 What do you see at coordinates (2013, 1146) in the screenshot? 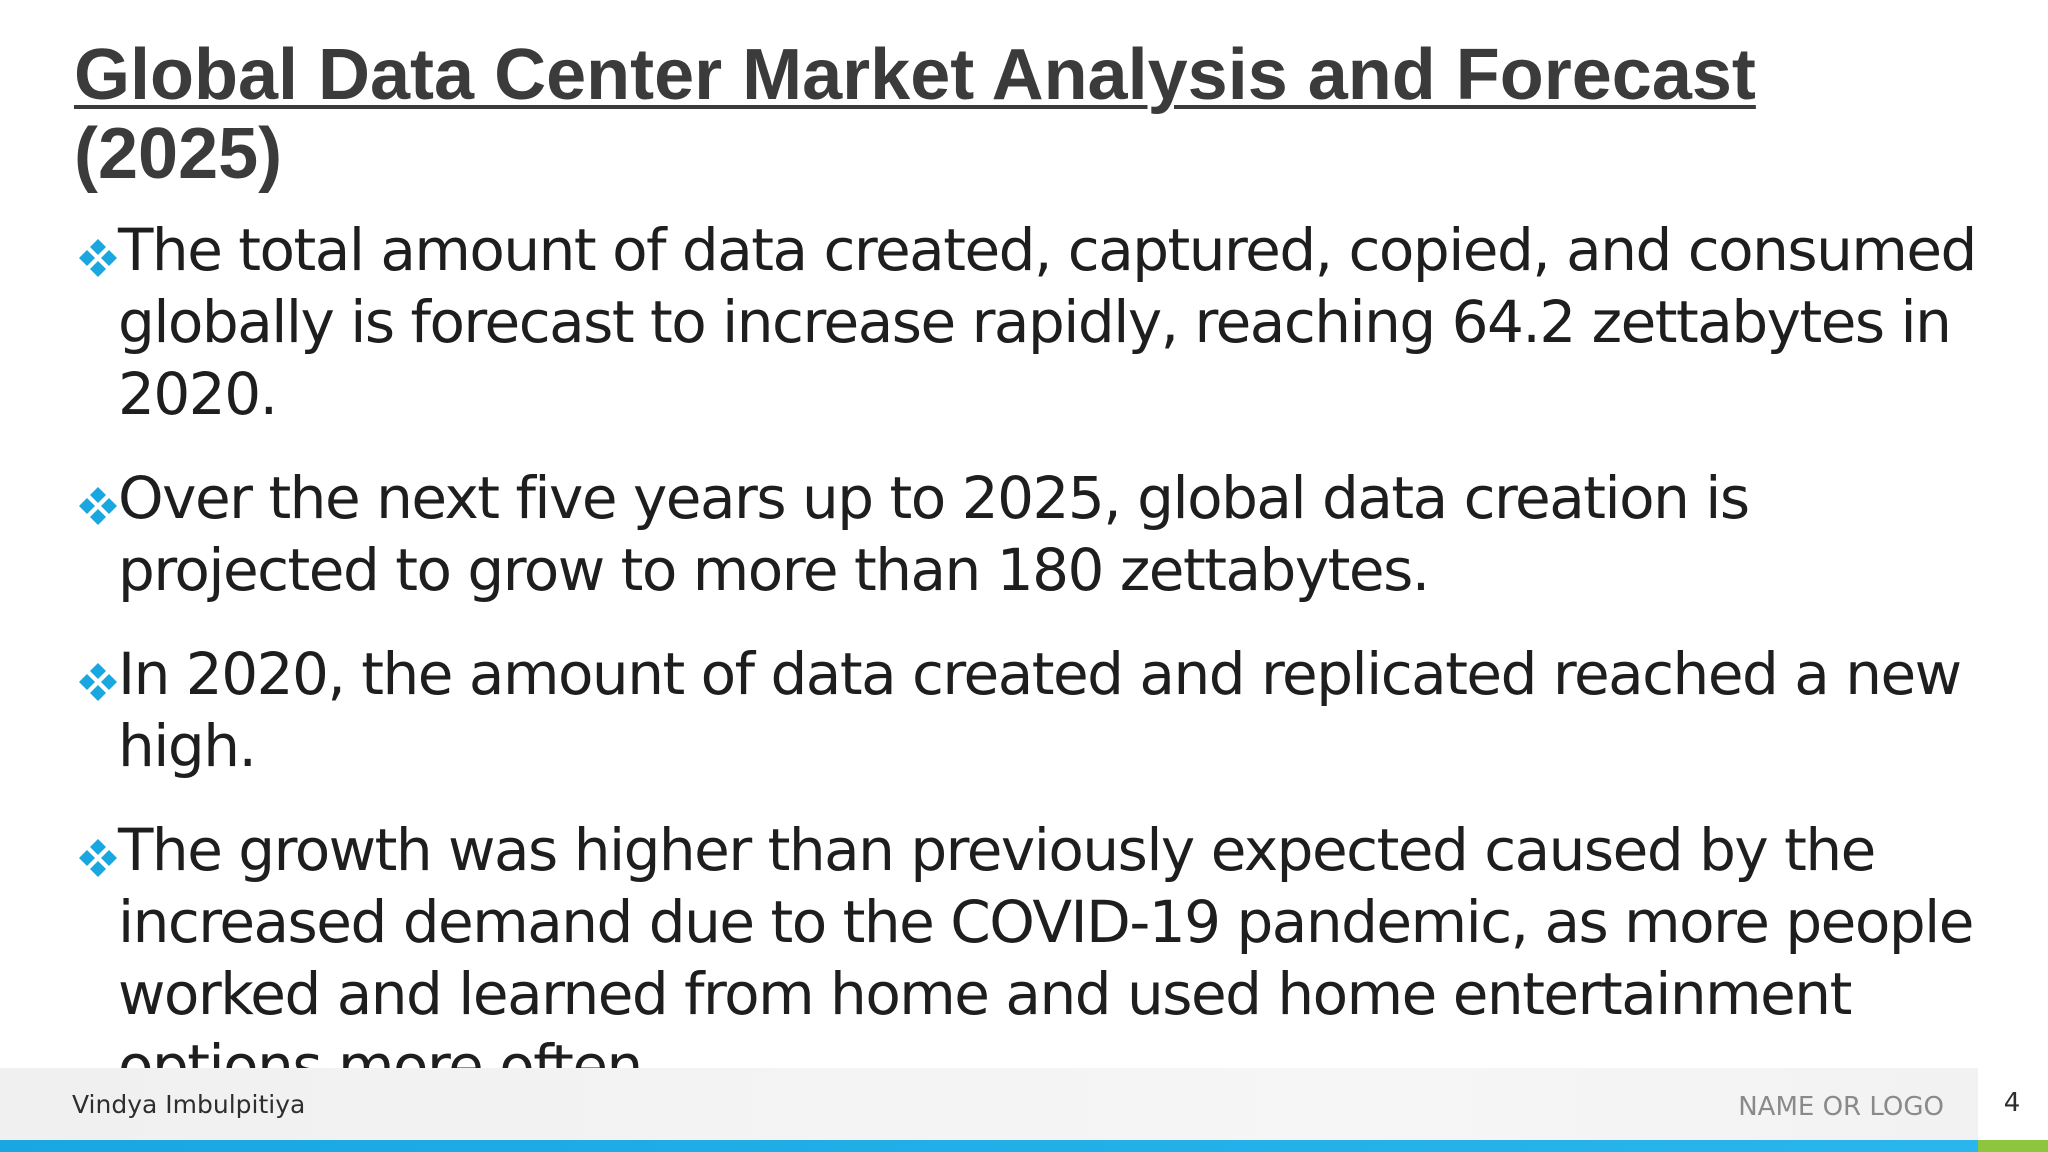
I see `bottom-accent-bar-green` at bounding box center [2013, 1146].